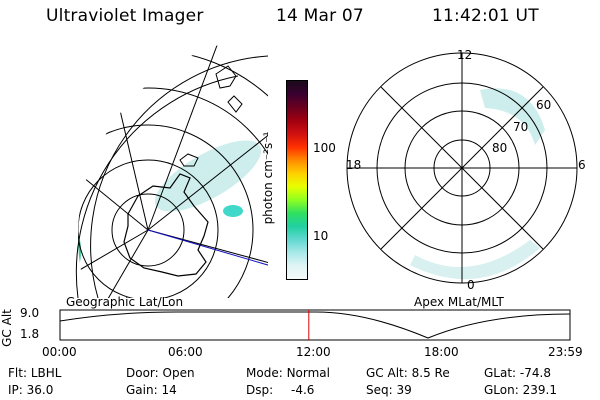  Describe the element at coordinates (387, 373) in the screenshot. I see `info-gc-alt-label: GC Alt:` at that location.